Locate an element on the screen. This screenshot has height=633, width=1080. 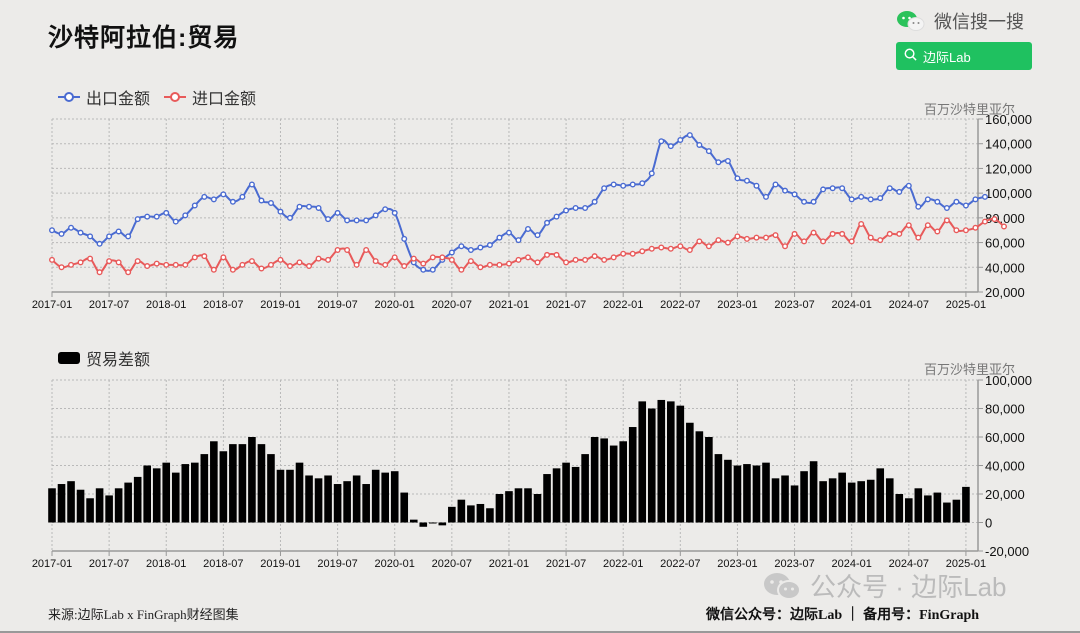
bottom-chart-legend: 贸易差额 is located at coordinates (104, 358).